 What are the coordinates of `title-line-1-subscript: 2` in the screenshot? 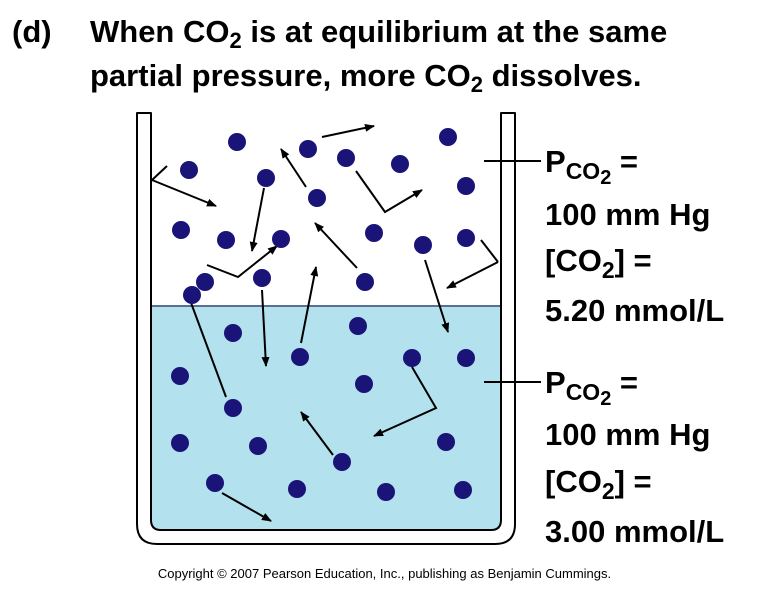 It's located at (235, 40).